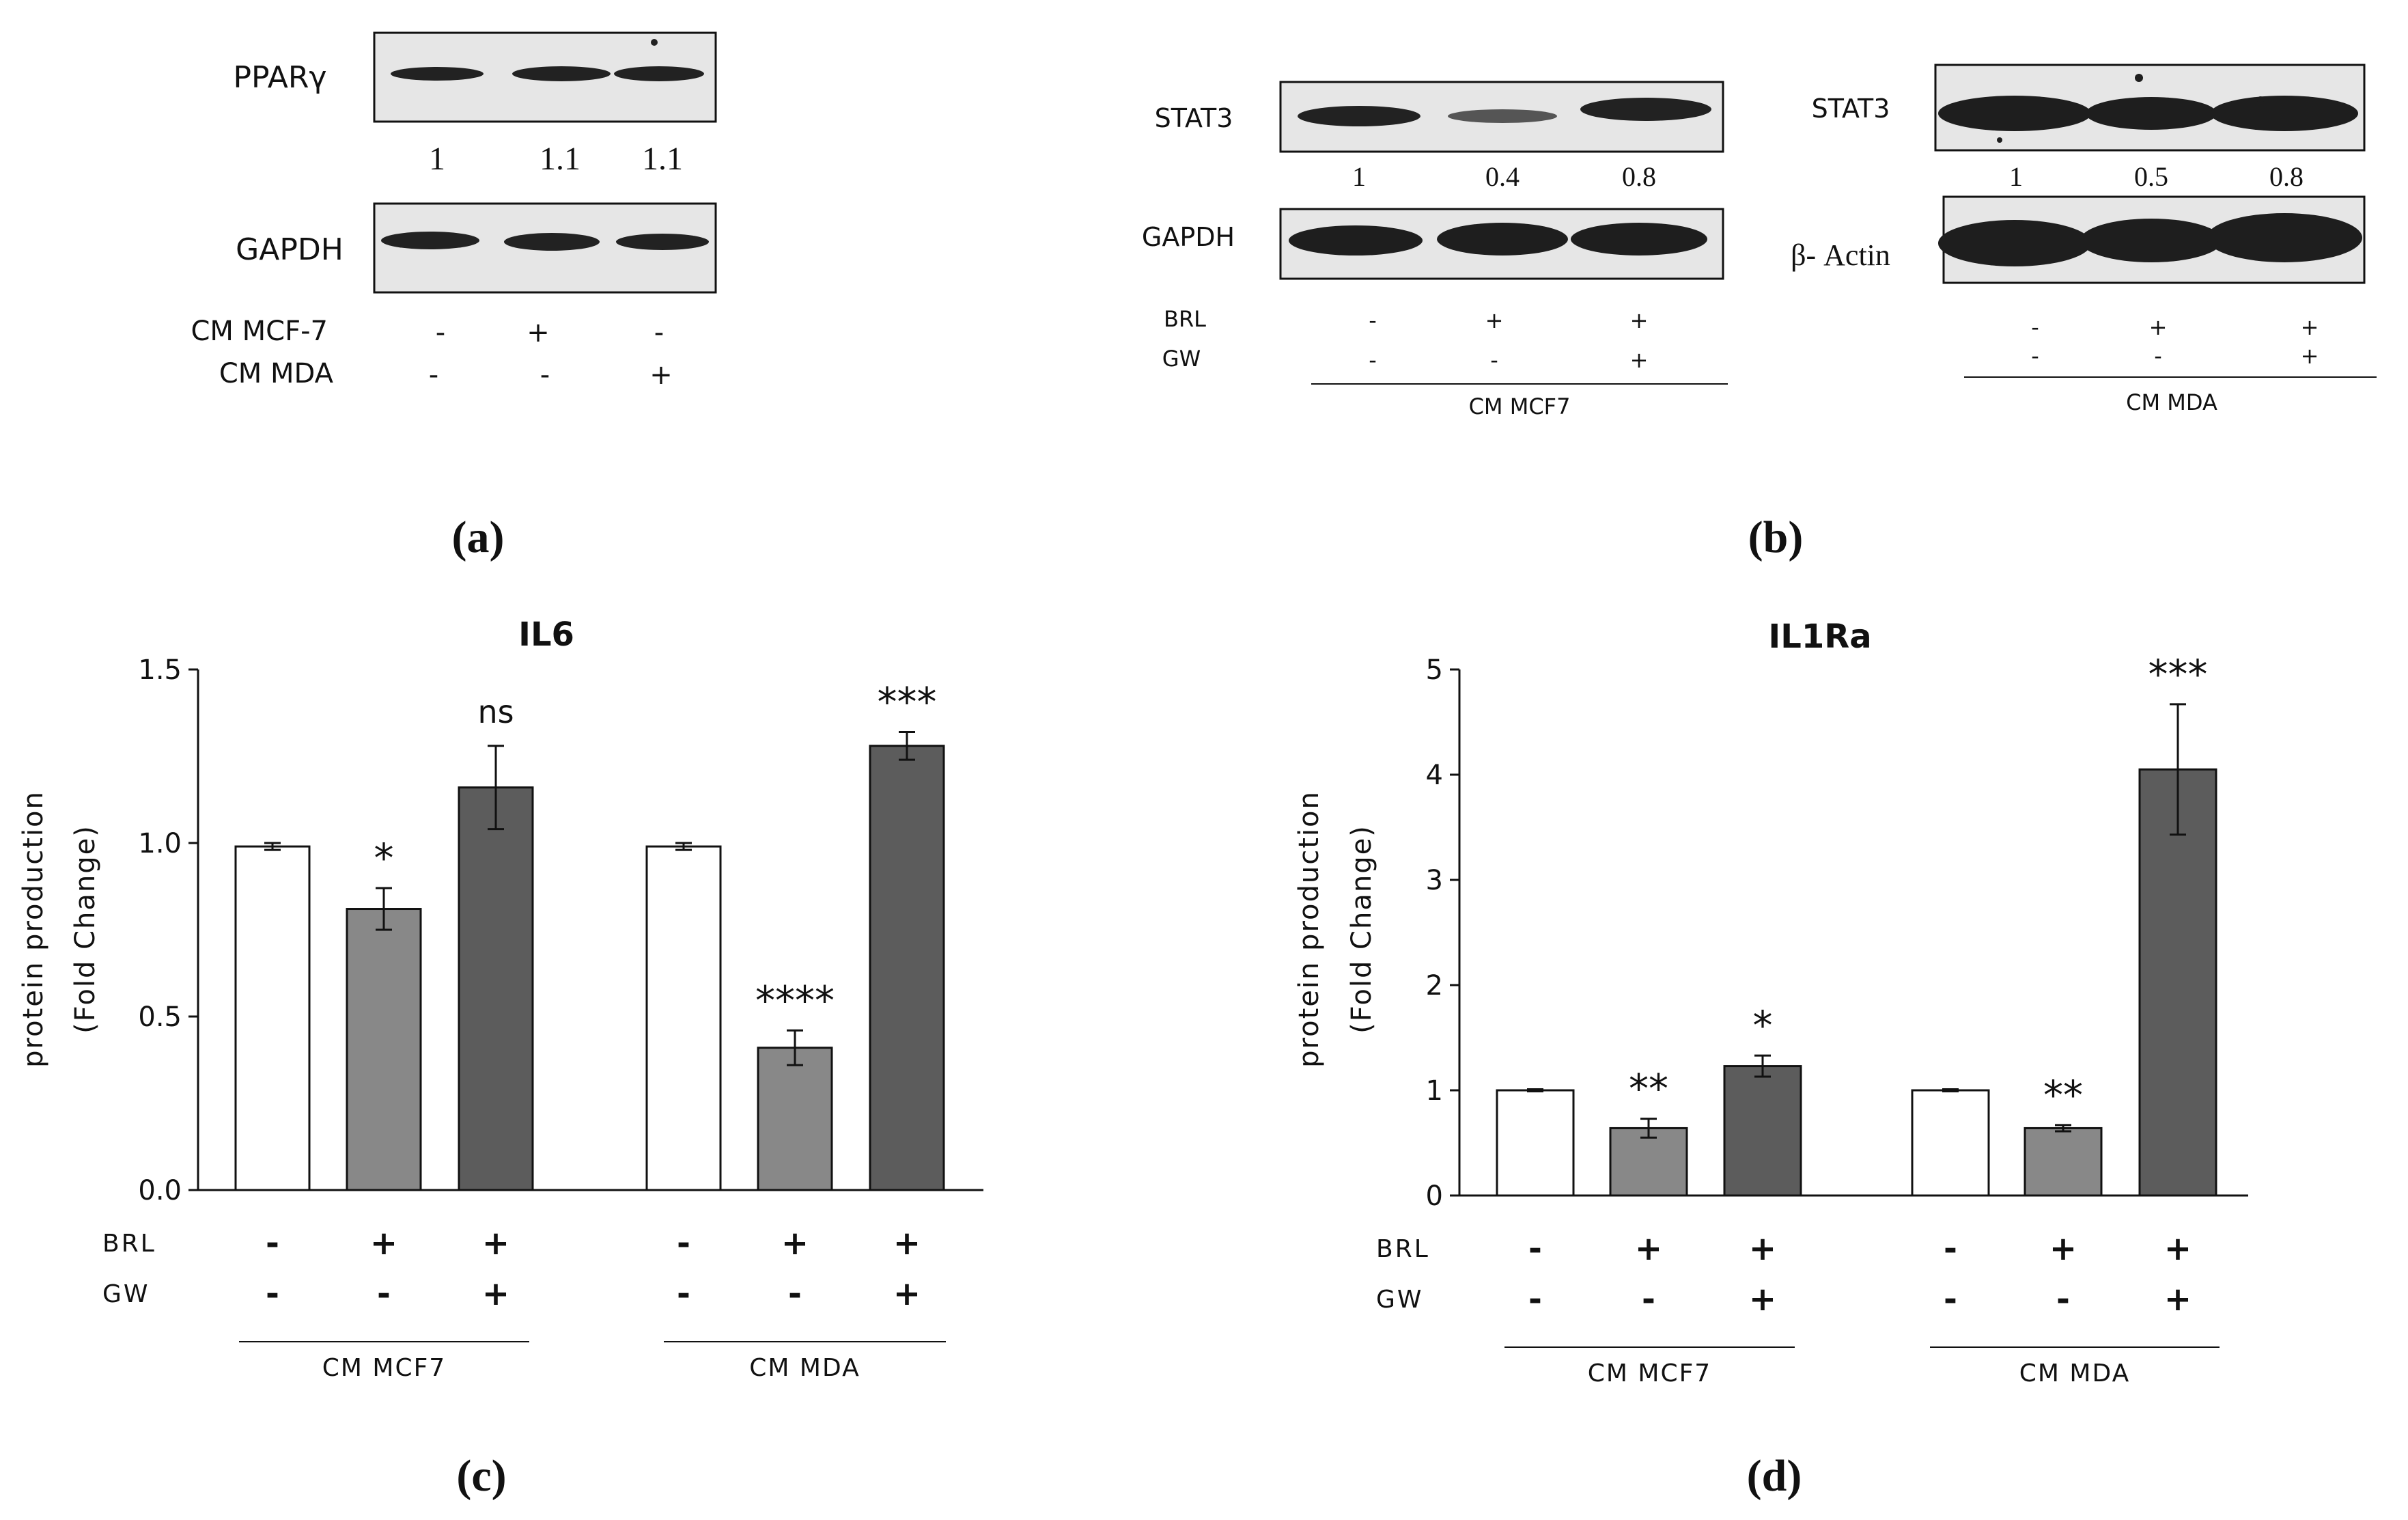 This screenshot has height=1520, width=2408. I want to click on panel-label-b: (b), so click(1776, 537).